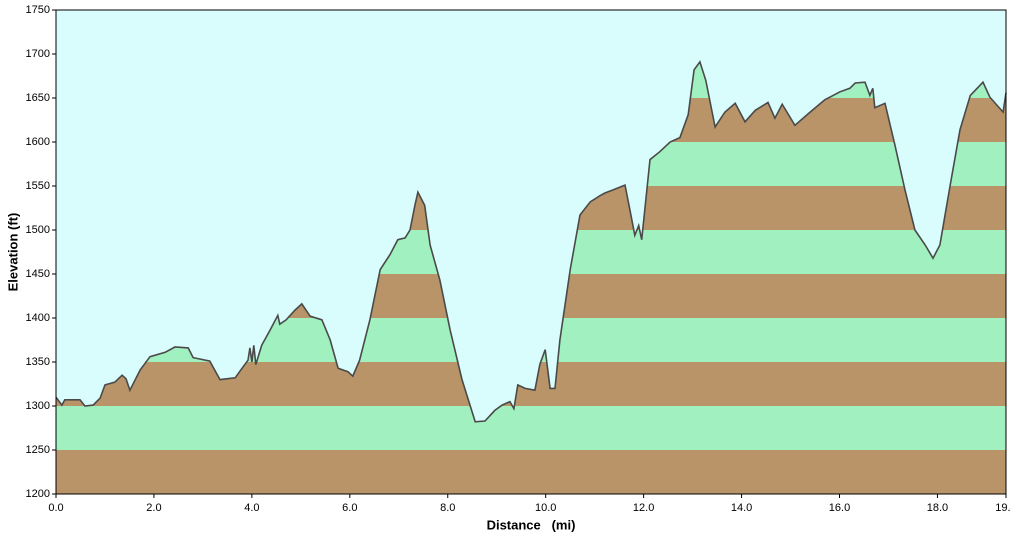 Image resolution: width=1011 pixels, height=537 pixels. What do you see at coordinates (38, 494) in the screenshot?
I see `y-tick-label: 1200` at bounding box center [38, 494].